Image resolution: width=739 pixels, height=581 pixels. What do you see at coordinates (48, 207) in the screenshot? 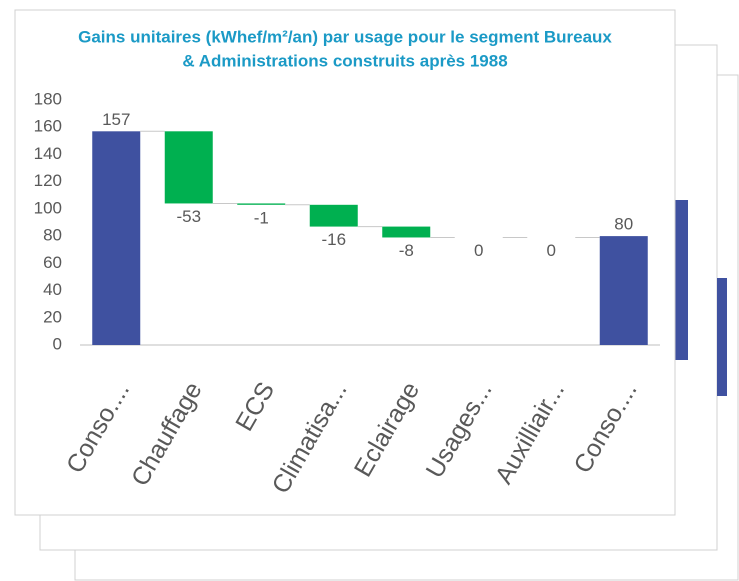
I see `y-tick-label: 100` at bounding box center [48, 207].